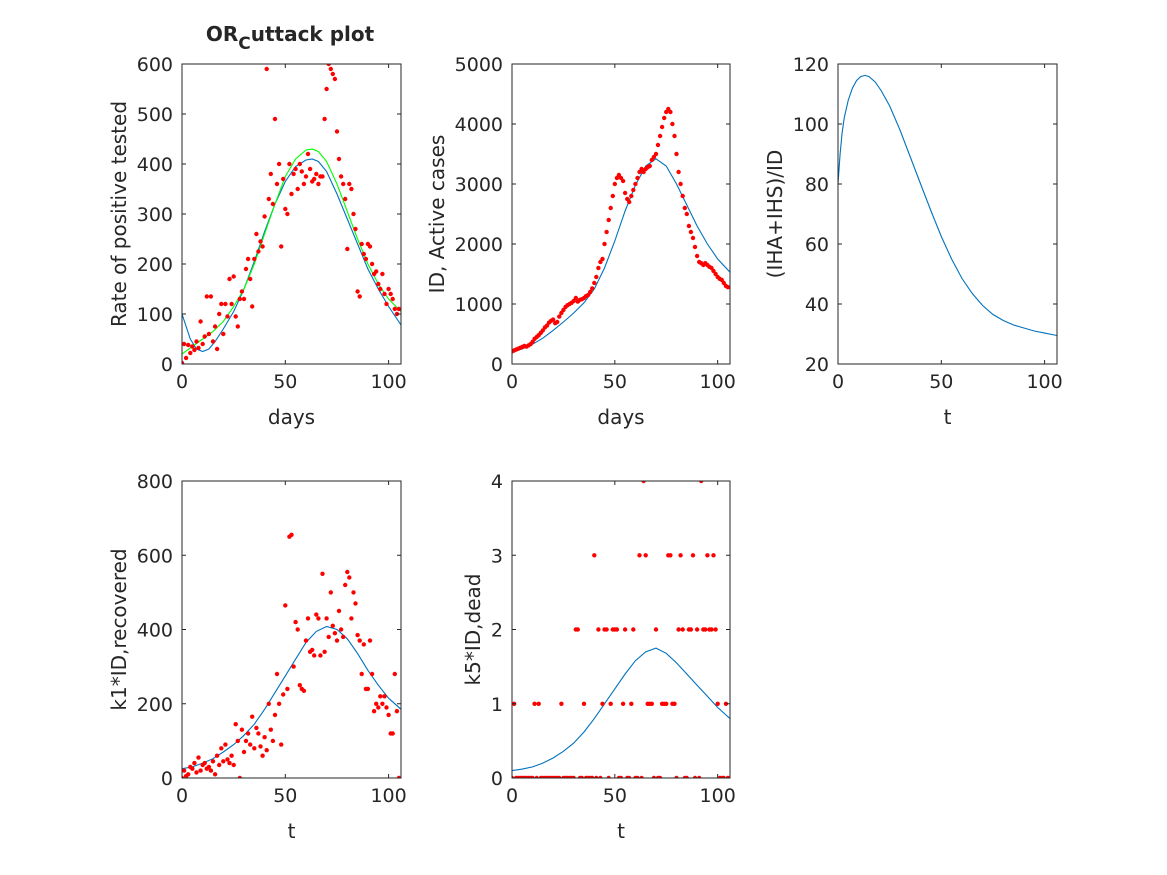 The width and height of the screenshot is (1167, 875). What do you see at coordinates (497, 482) in the screenshot?
I see `y-tick-label: 4` at bounding box center [497, 482].